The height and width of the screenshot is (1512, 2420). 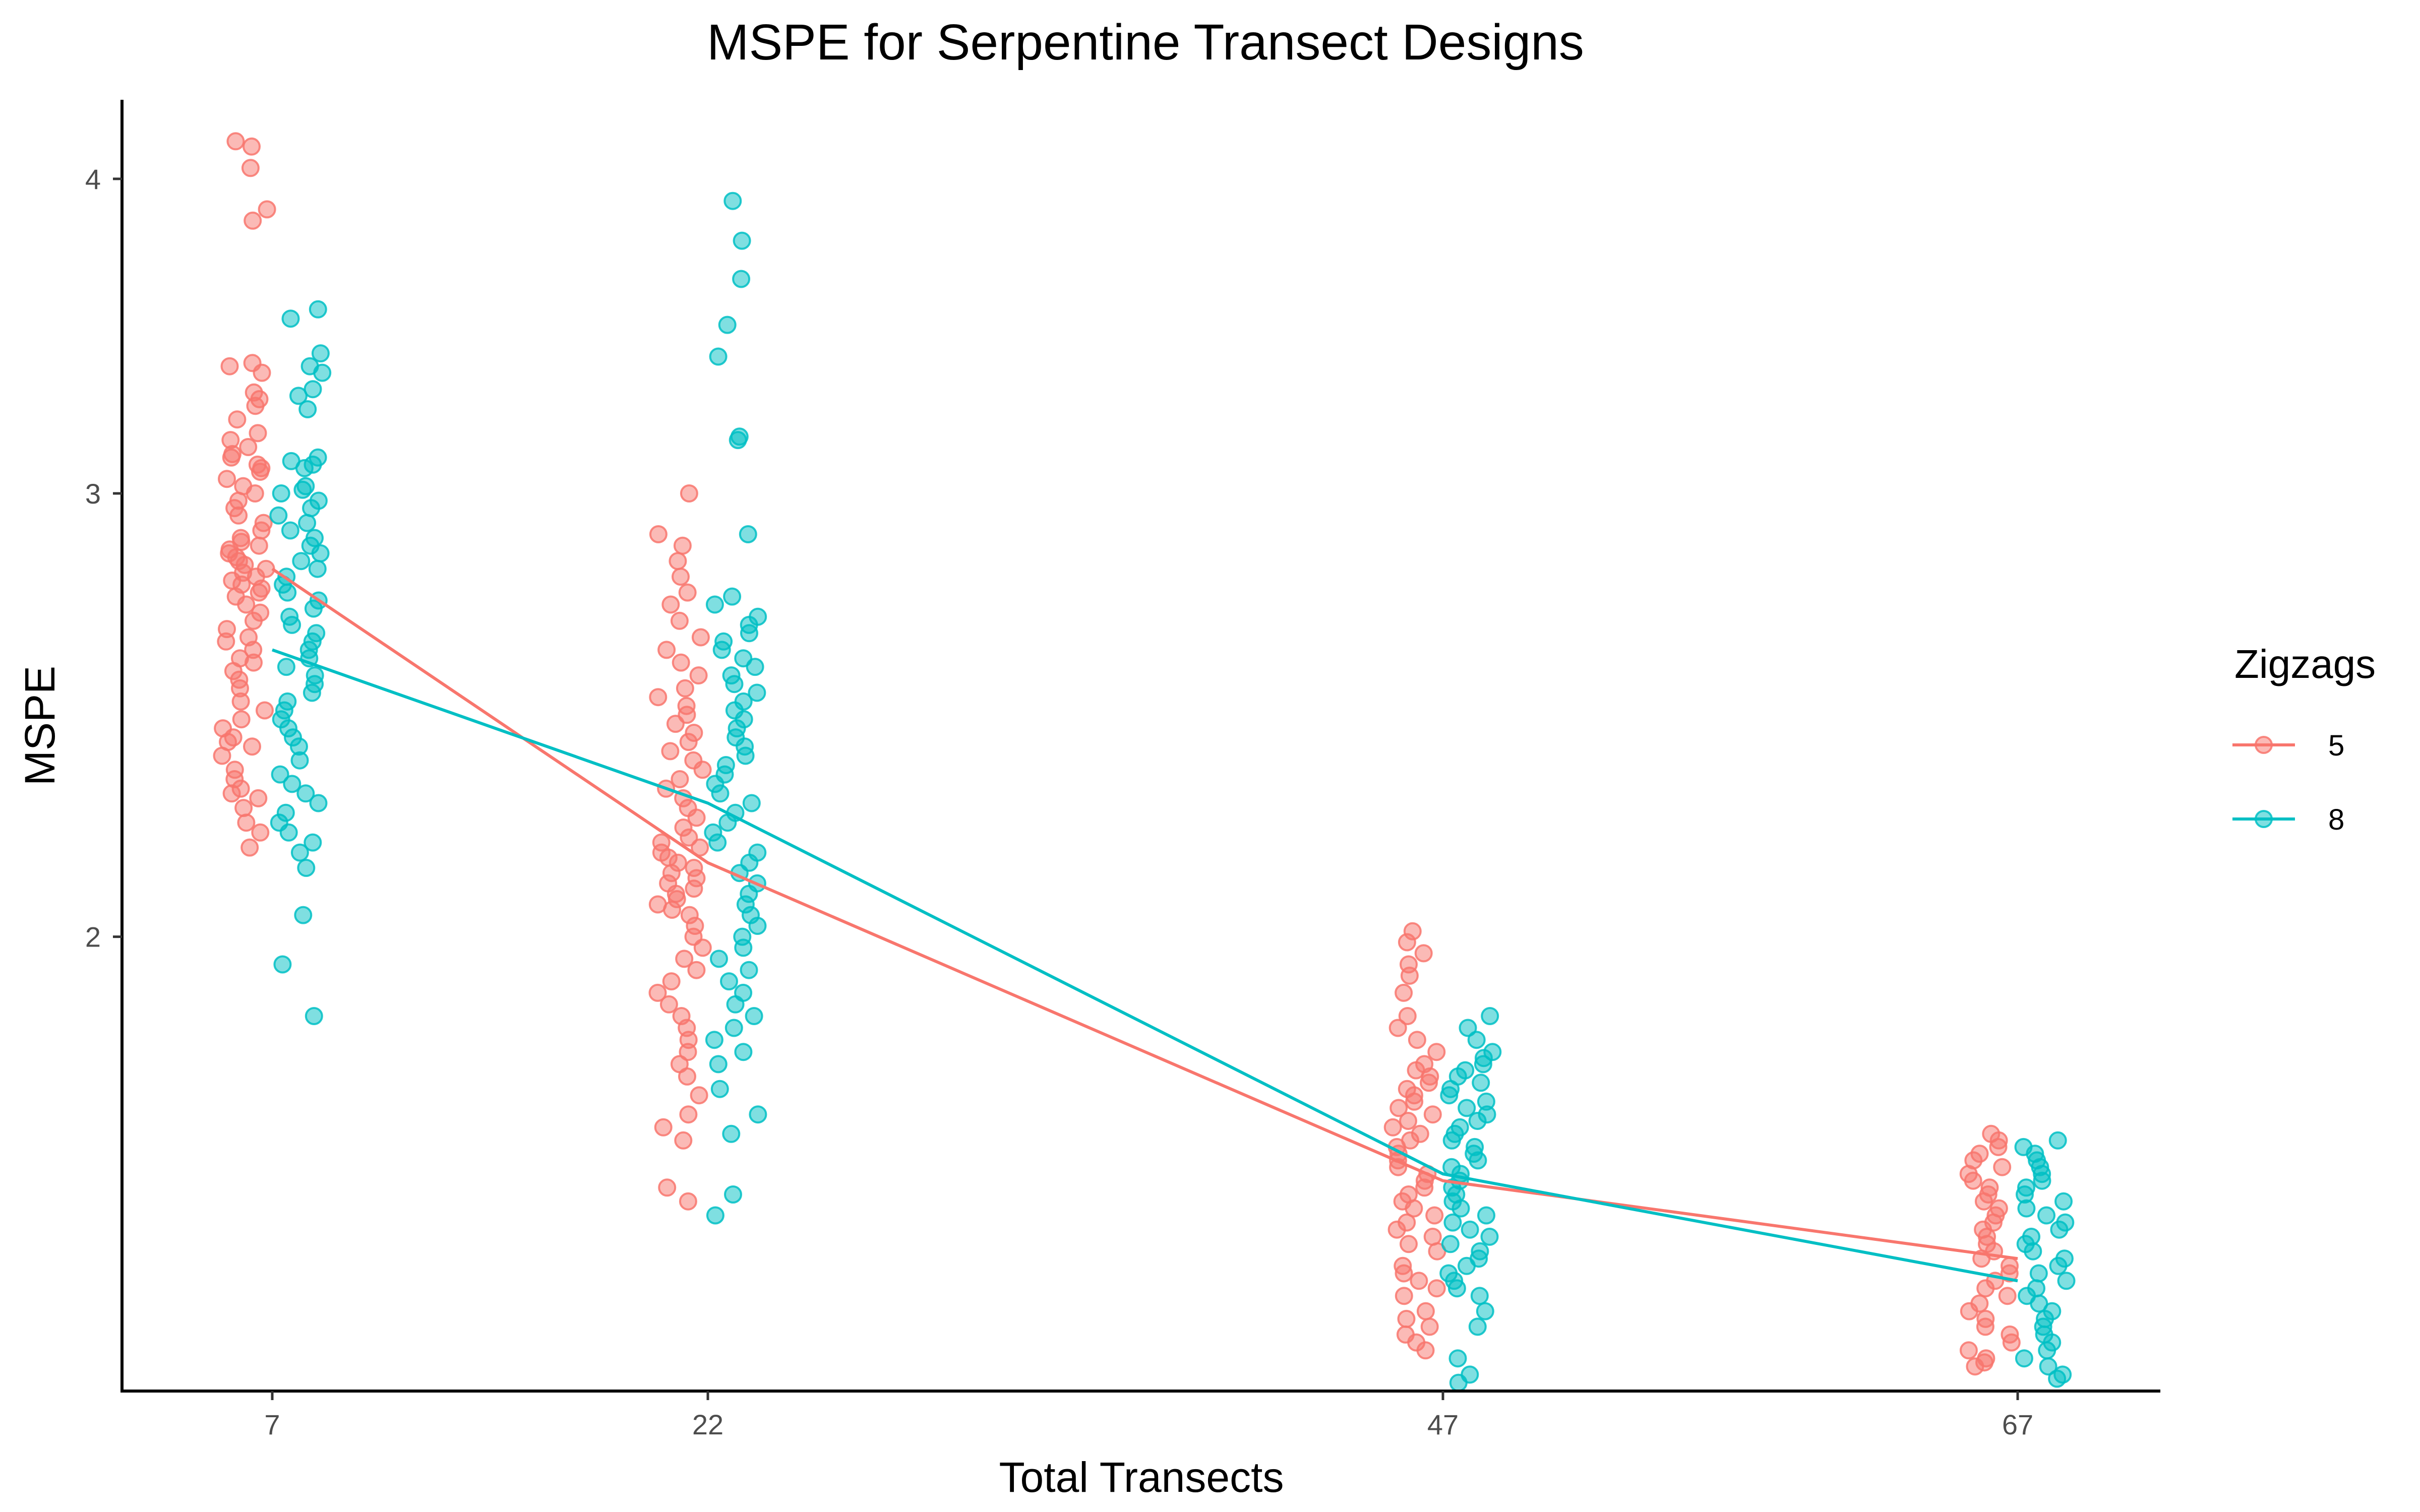 I want to click on y-axis-title: MSPE, so click(x=40, y=726).